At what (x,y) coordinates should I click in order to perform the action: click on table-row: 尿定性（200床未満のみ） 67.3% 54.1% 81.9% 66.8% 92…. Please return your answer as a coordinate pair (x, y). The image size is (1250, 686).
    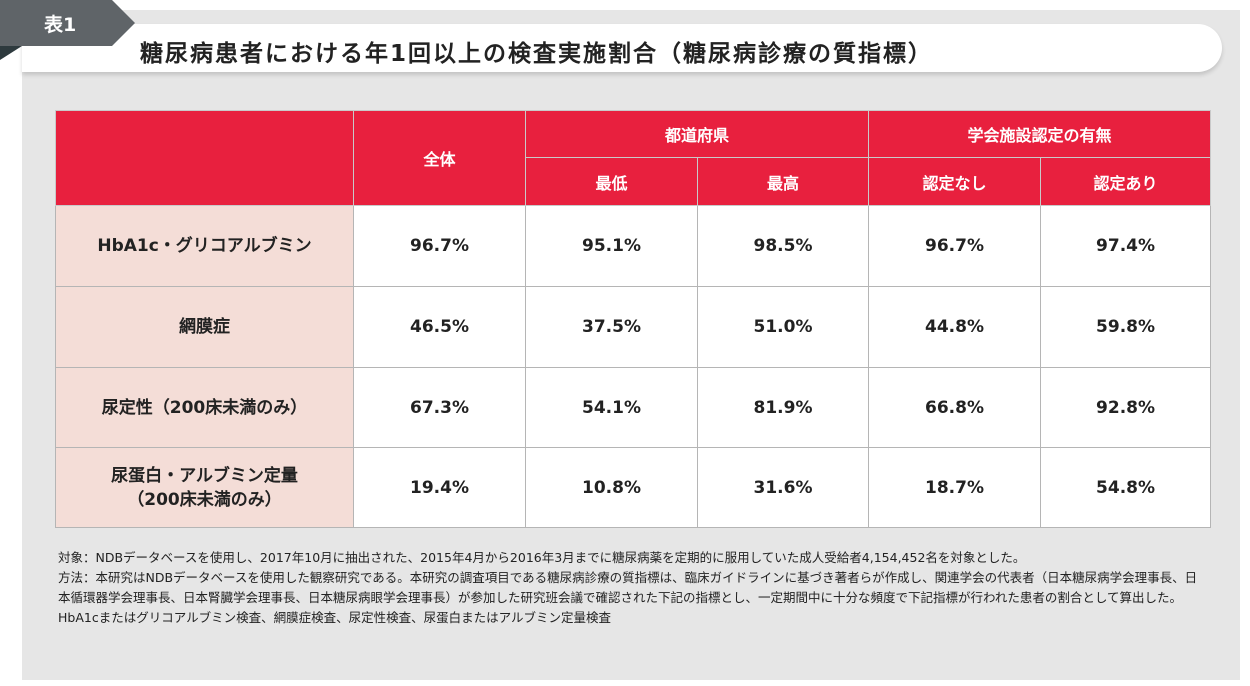
    Looking at the image, I should click on (633, 407).